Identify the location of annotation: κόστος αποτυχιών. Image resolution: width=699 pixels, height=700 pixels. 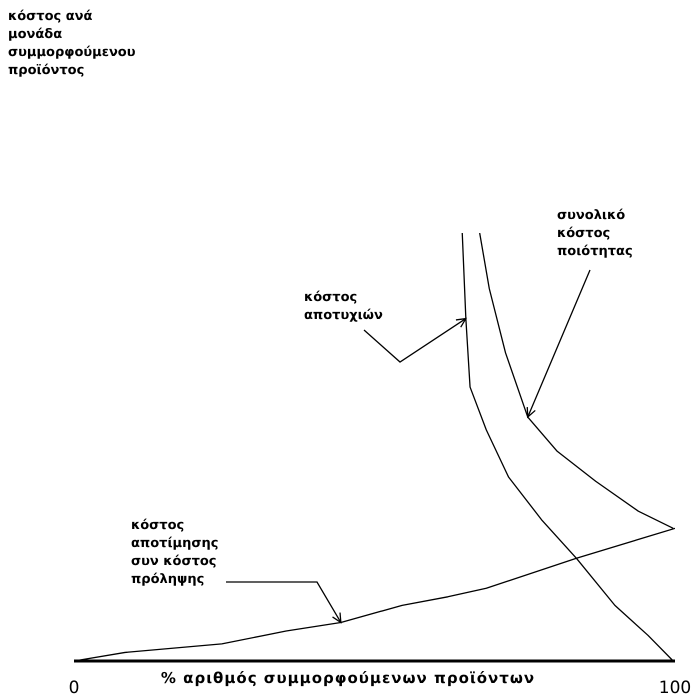
(344, 307).